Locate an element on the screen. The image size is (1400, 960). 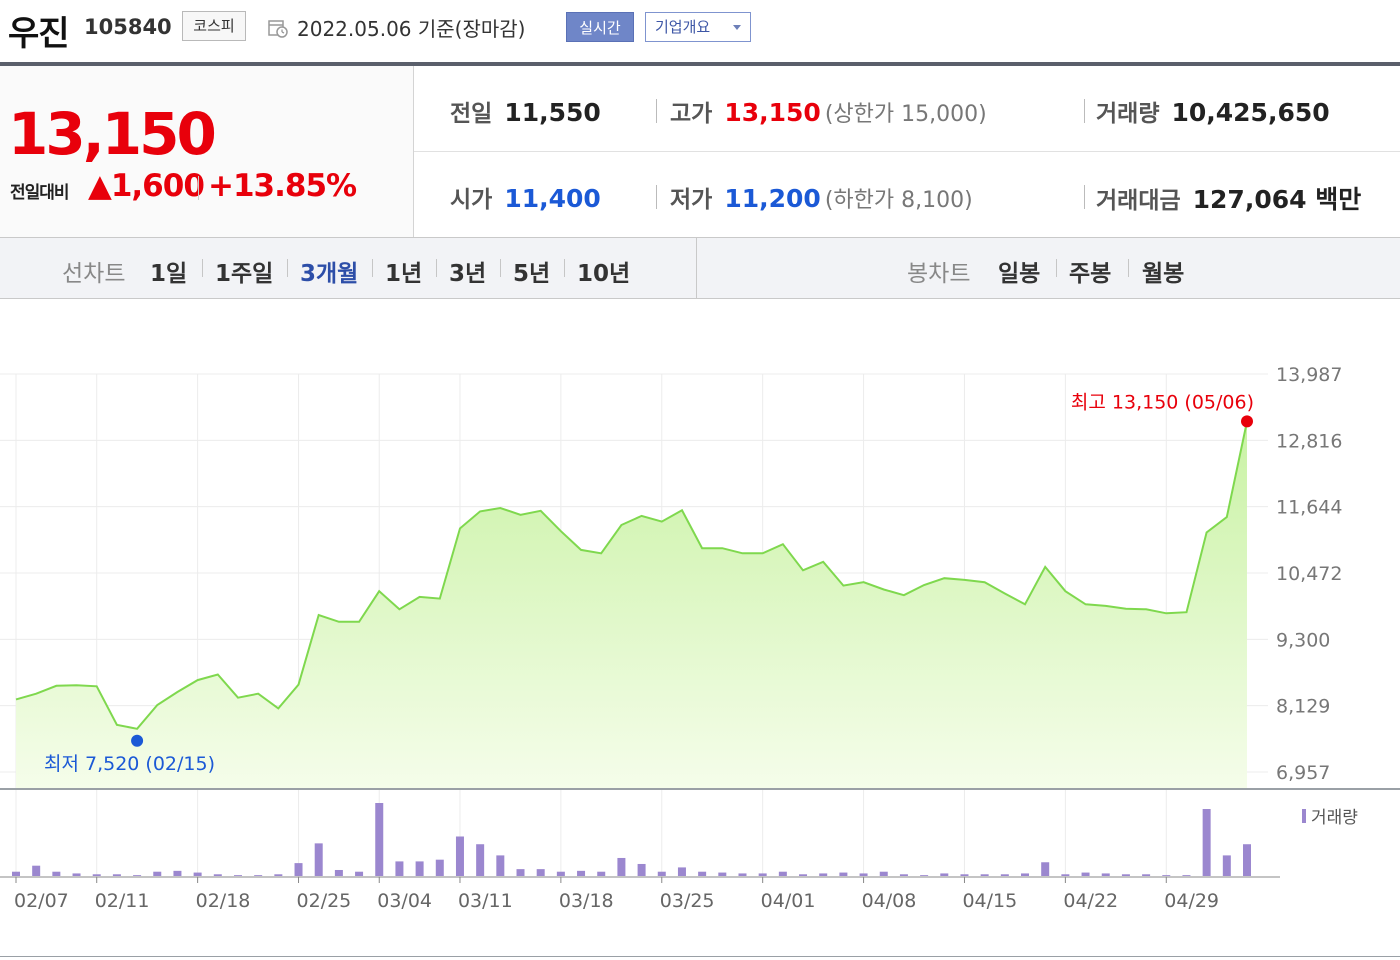
low-label: 저가 is located at coordinates (691, 200).